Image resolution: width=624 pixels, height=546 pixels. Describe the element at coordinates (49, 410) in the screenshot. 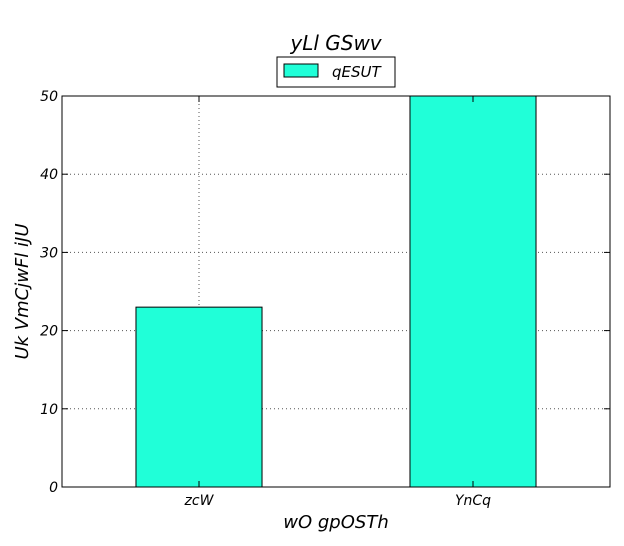

I see `y-tick-label: 10` at that location.